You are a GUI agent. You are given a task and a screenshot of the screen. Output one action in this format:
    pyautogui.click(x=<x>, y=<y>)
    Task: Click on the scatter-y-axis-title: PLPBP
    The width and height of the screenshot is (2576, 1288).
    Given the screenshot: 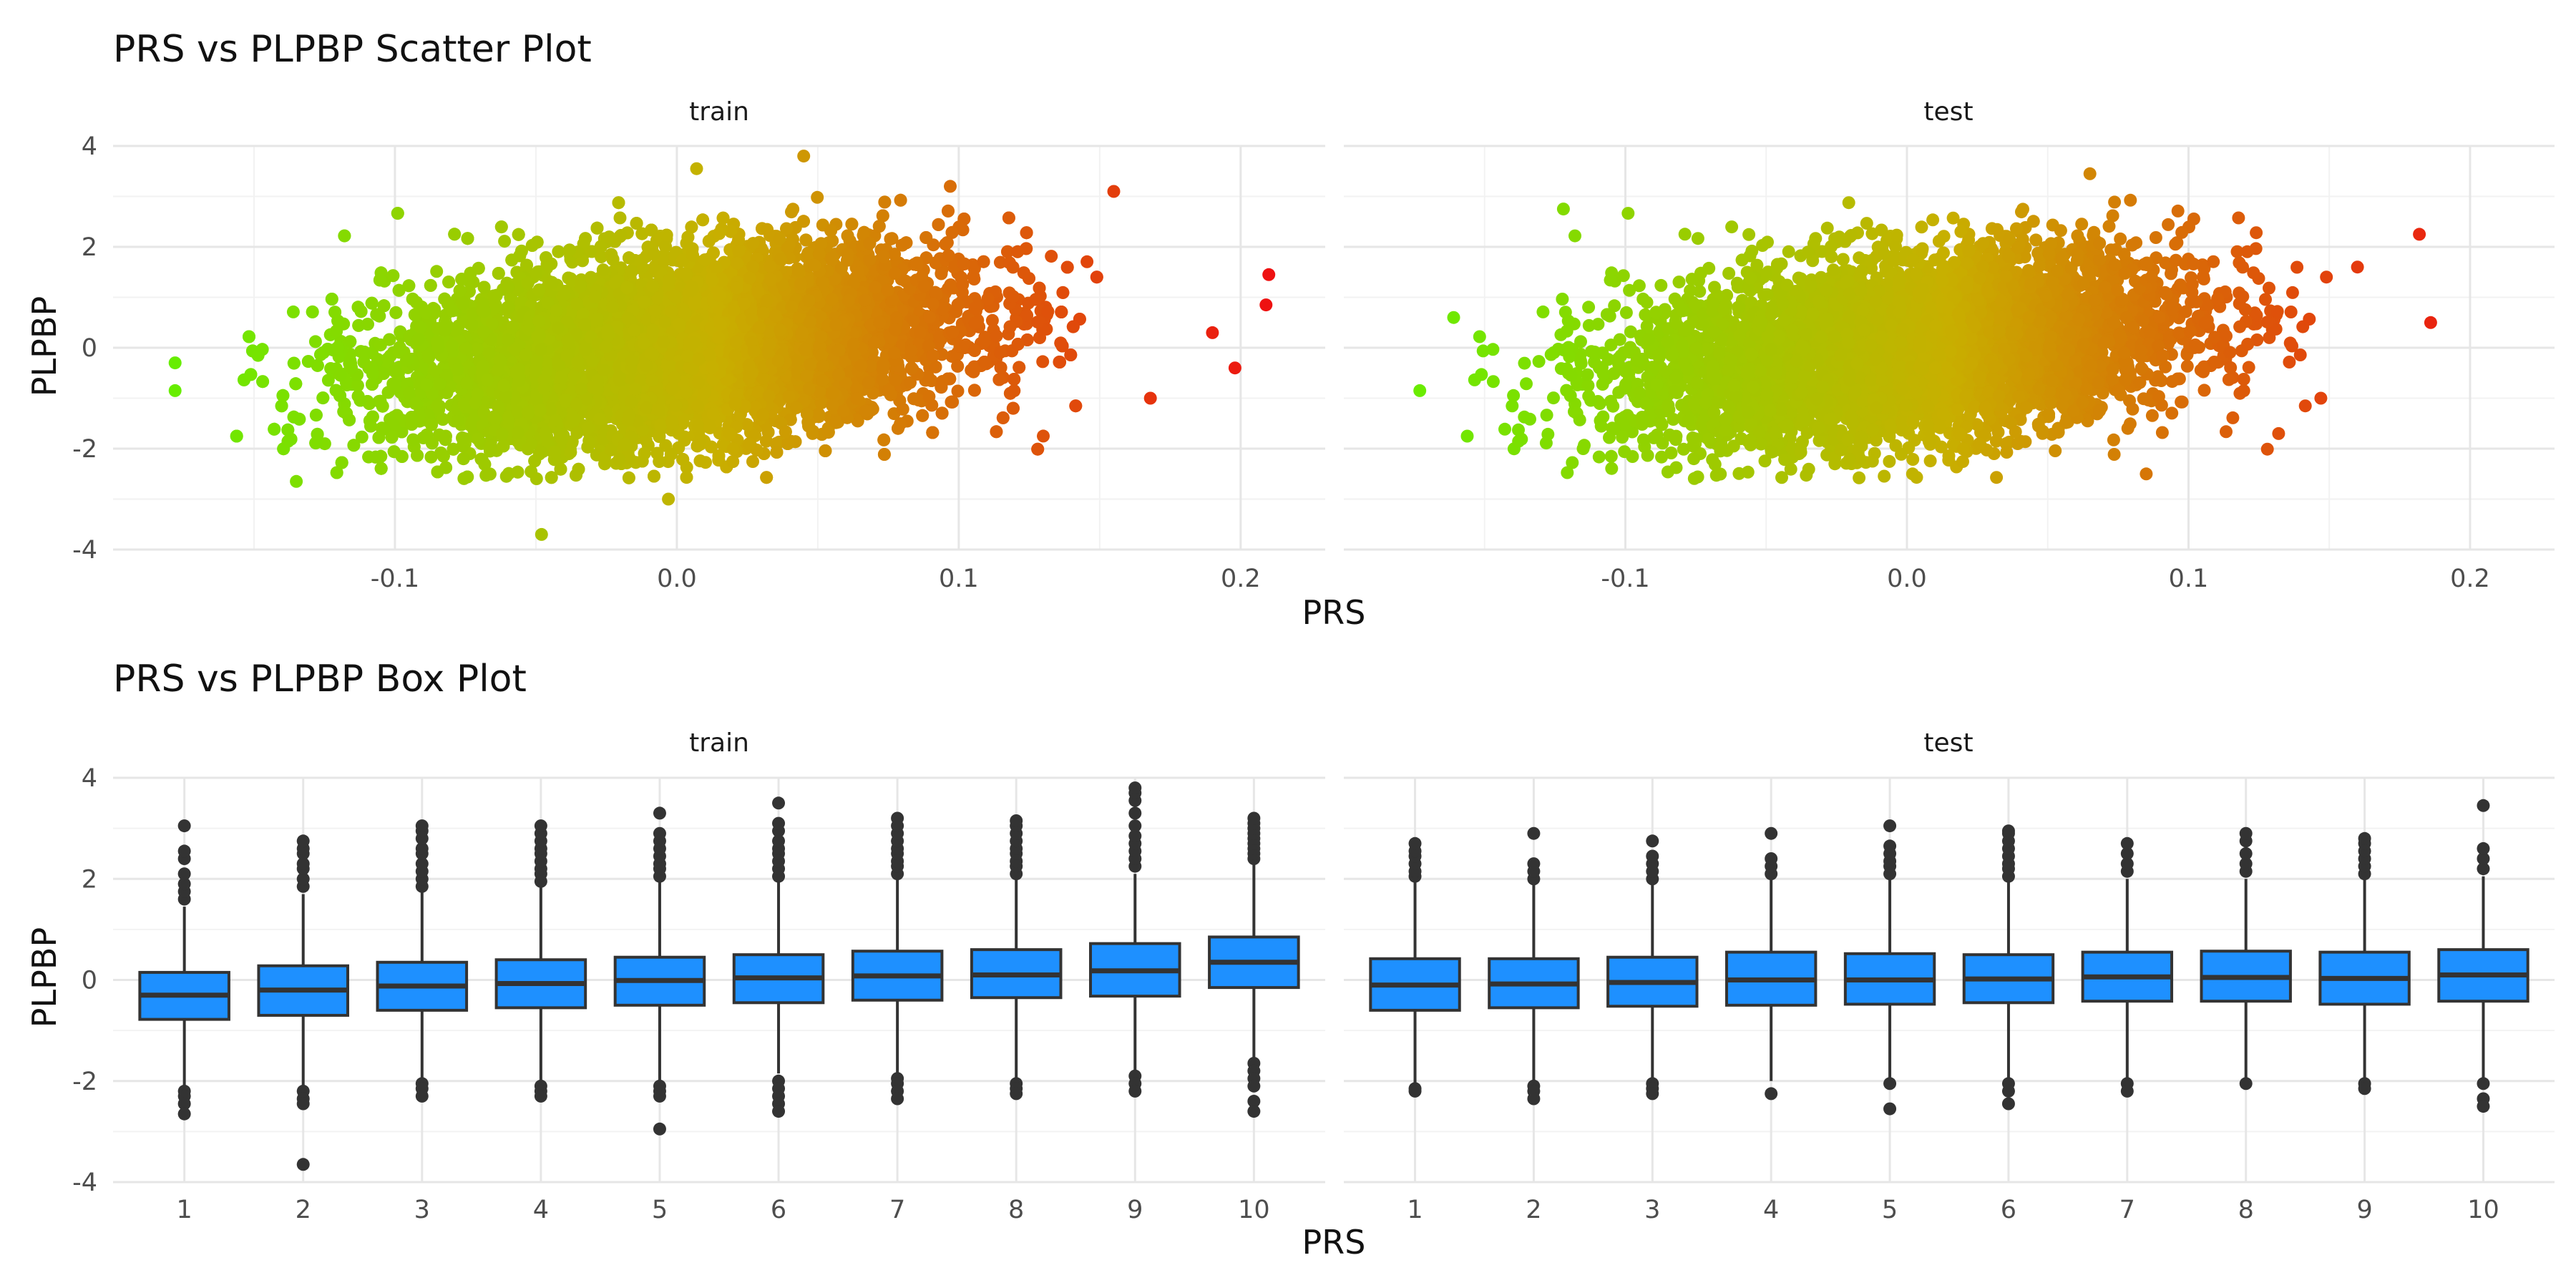 What is the action you would take?
    pyautogui.click(x=44, y=346)
    